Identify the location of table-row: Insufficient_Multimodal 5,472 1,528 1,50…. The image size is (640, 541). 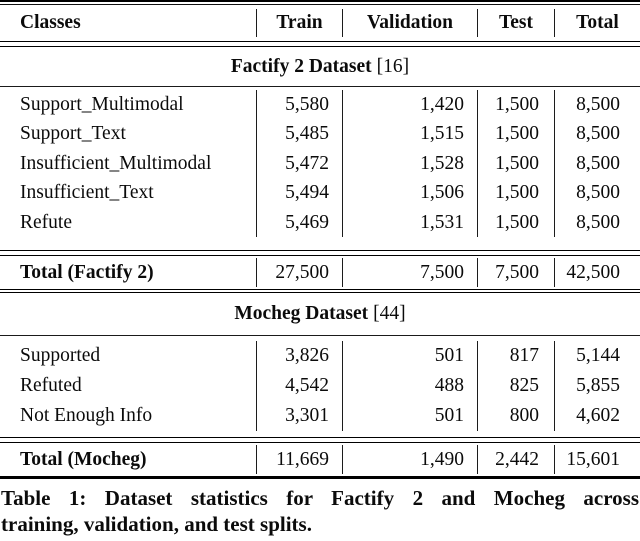
(320, 163).